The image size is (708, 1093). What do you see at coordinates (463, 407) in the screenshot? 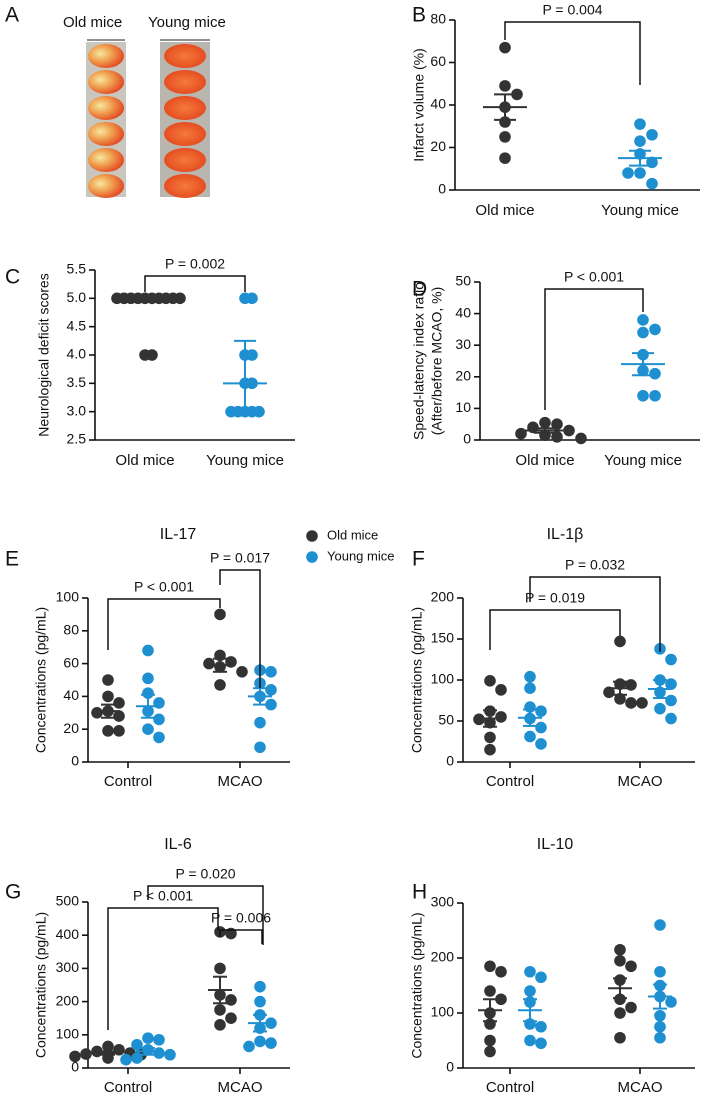
I see `y-tick-label: 10` at bounding box center [463, 407].